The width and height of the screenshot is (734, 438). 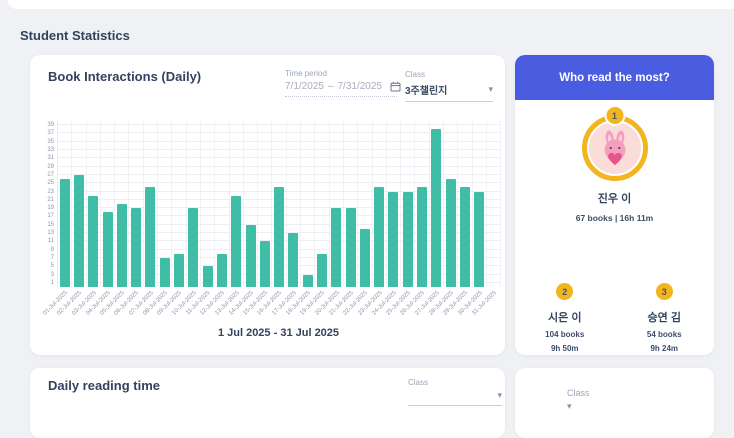 What do you see at coordinates (307, 280) in the screenshot?
I see `bar-18-Jul-2025` at bounding box center [307, 280].